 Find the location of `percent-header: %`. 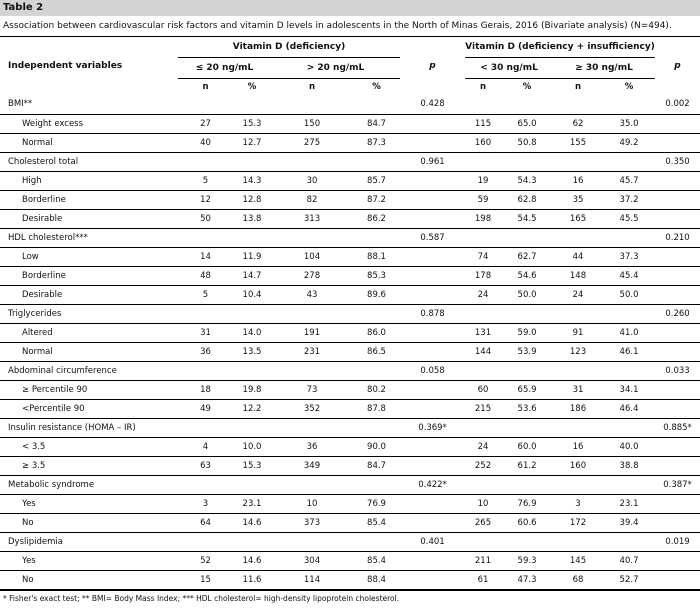

percent-header: % is located at coordinates (376, 87).